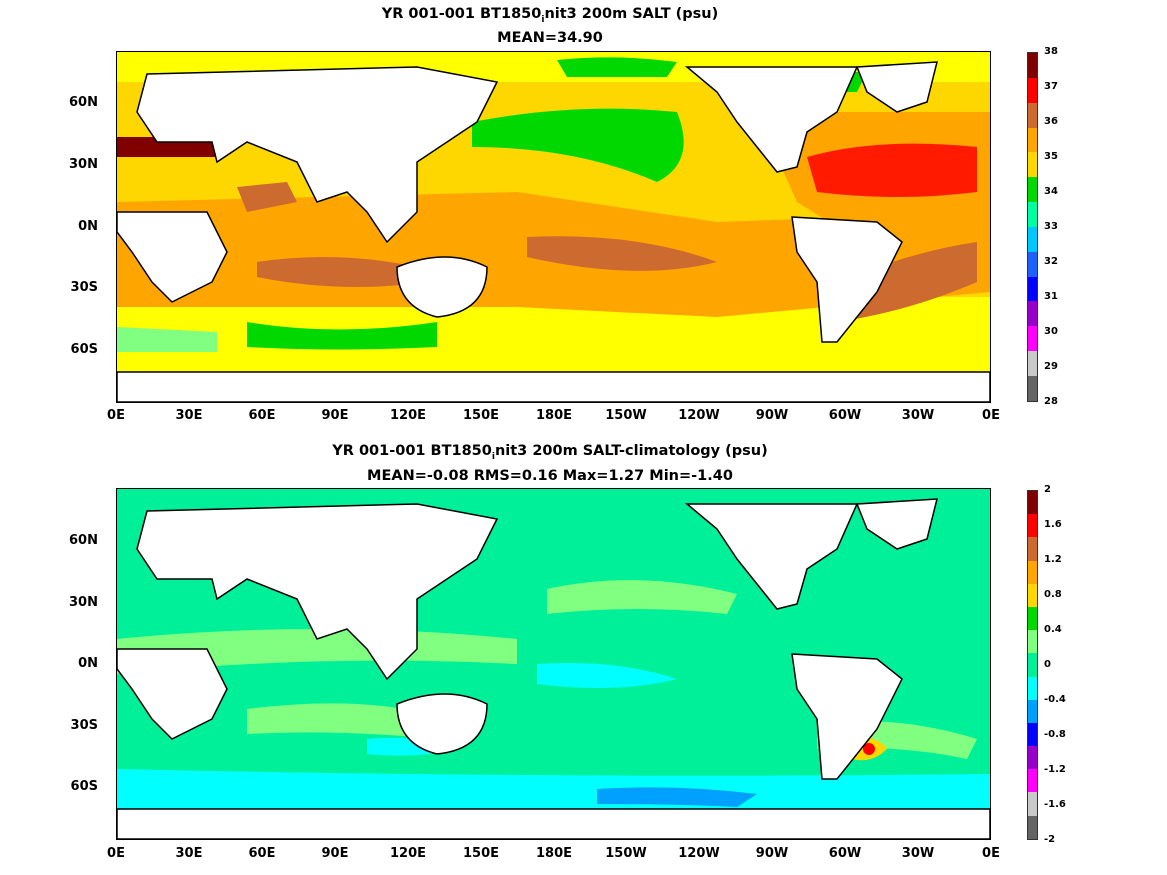 The height and width of the screenshot is (875, 1167). Describe the element at coordinates (1050, 839) in the screenshot. I see `colorbar-label: -2` at that location.